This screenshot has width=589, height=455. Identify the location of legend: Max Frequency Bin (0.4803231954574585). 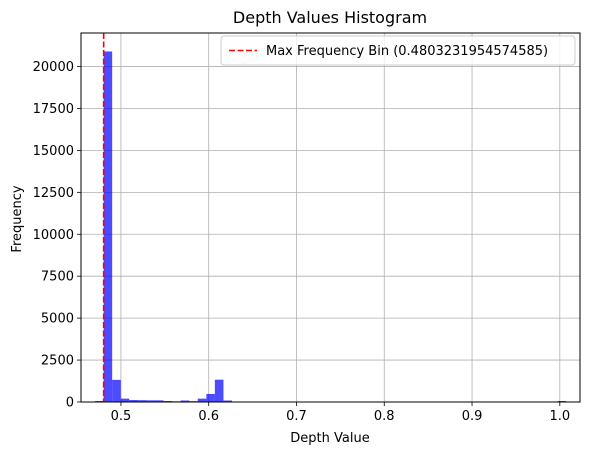
(398, 50).